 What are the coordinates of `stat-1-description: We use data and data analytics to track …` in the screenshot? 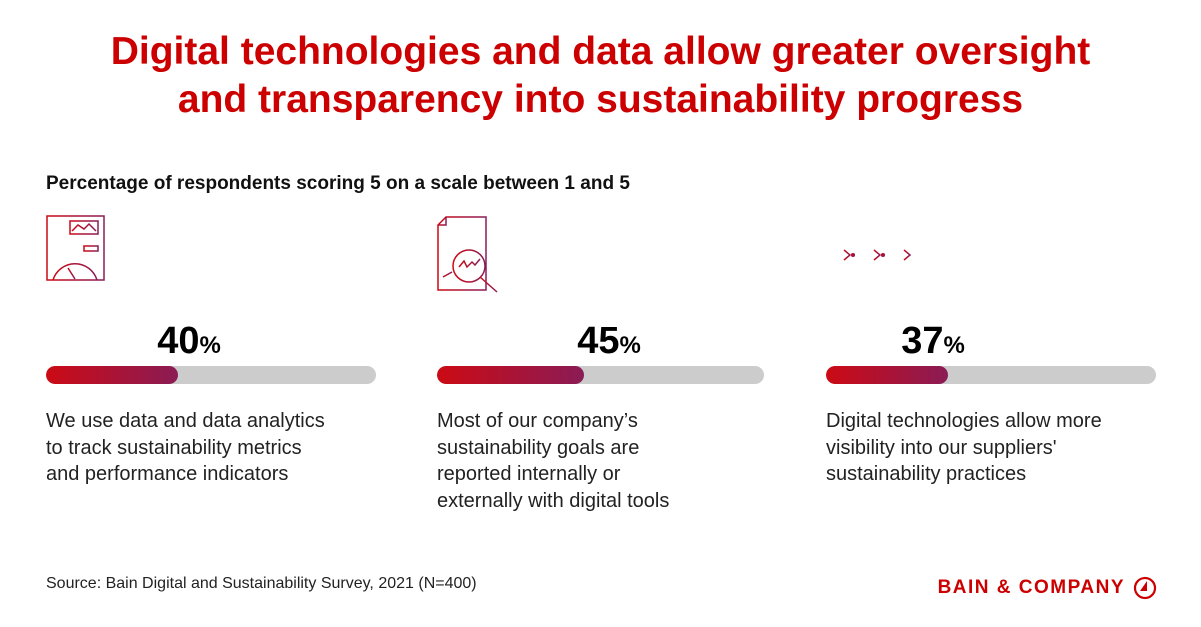 It's located at (185, 447).